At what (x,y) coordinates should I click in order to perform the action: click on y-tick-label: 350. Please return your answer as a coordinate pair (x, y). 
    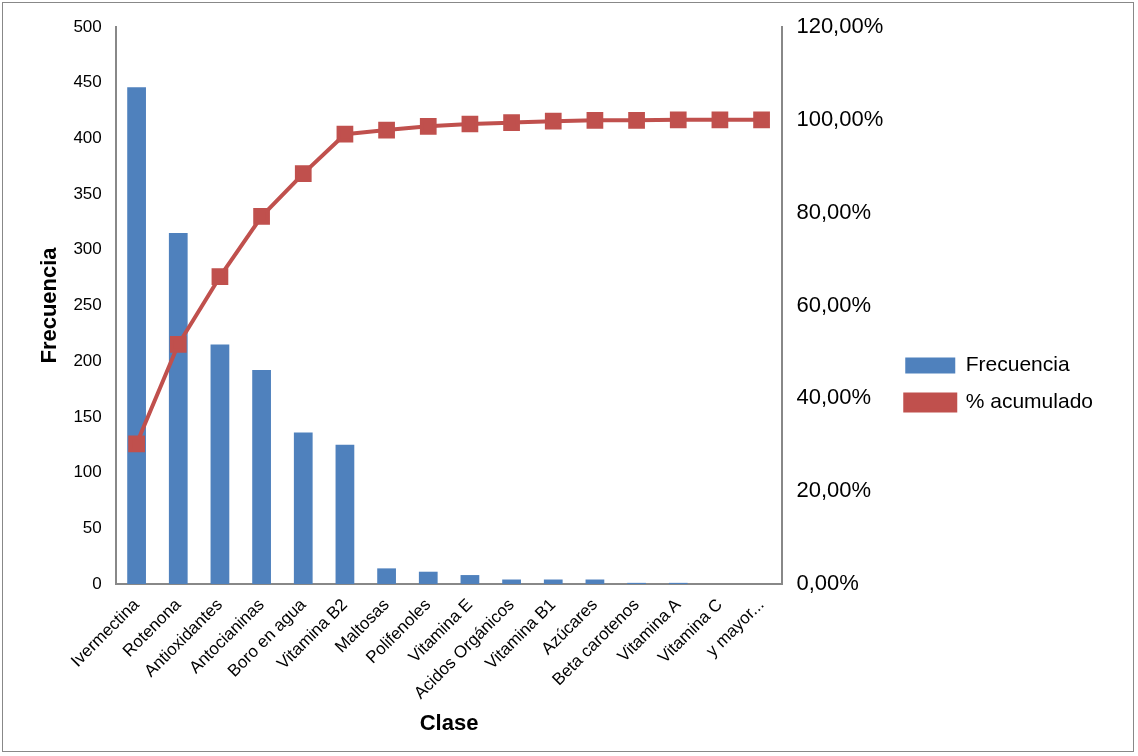
    Looking at the image, I should click on (87, 193).